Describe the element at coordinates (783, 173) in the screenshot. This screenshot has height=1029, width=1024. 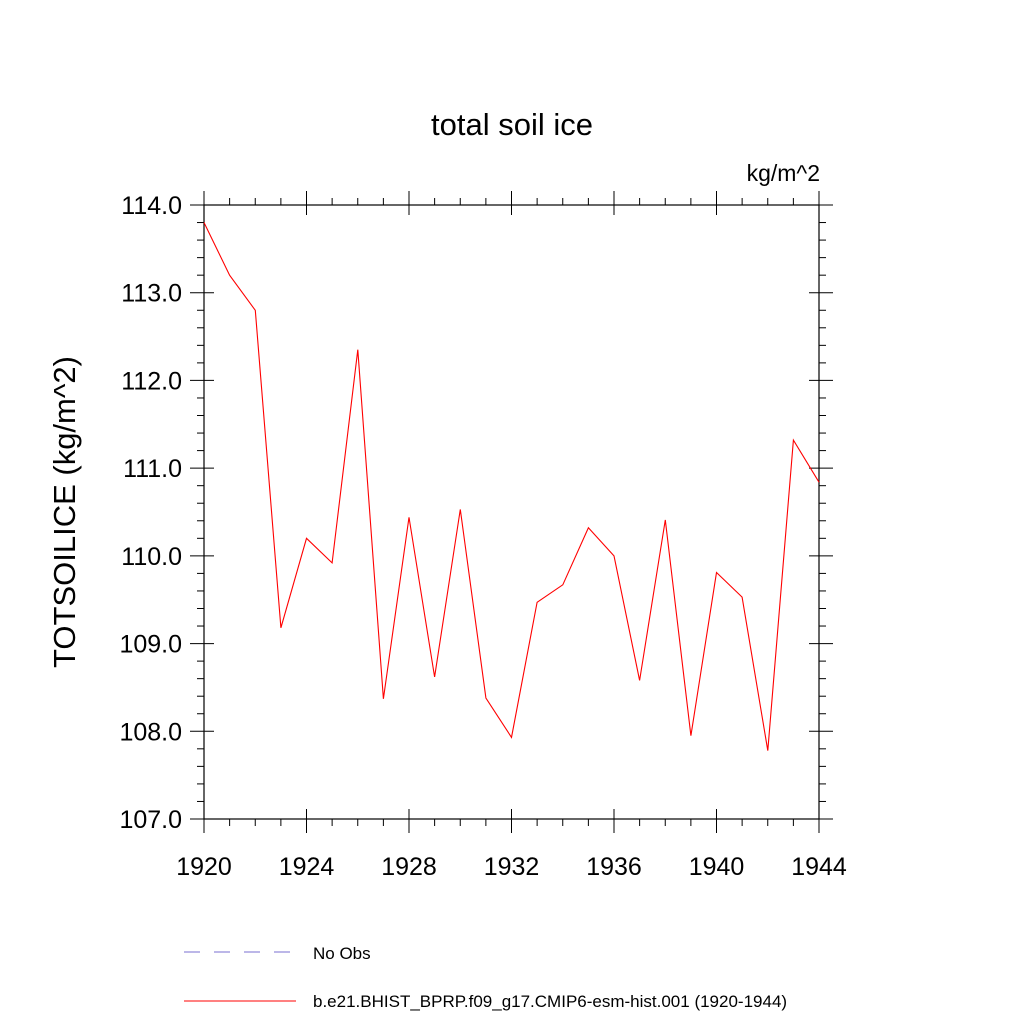
I see `units-label: kg/m^2` at that location.